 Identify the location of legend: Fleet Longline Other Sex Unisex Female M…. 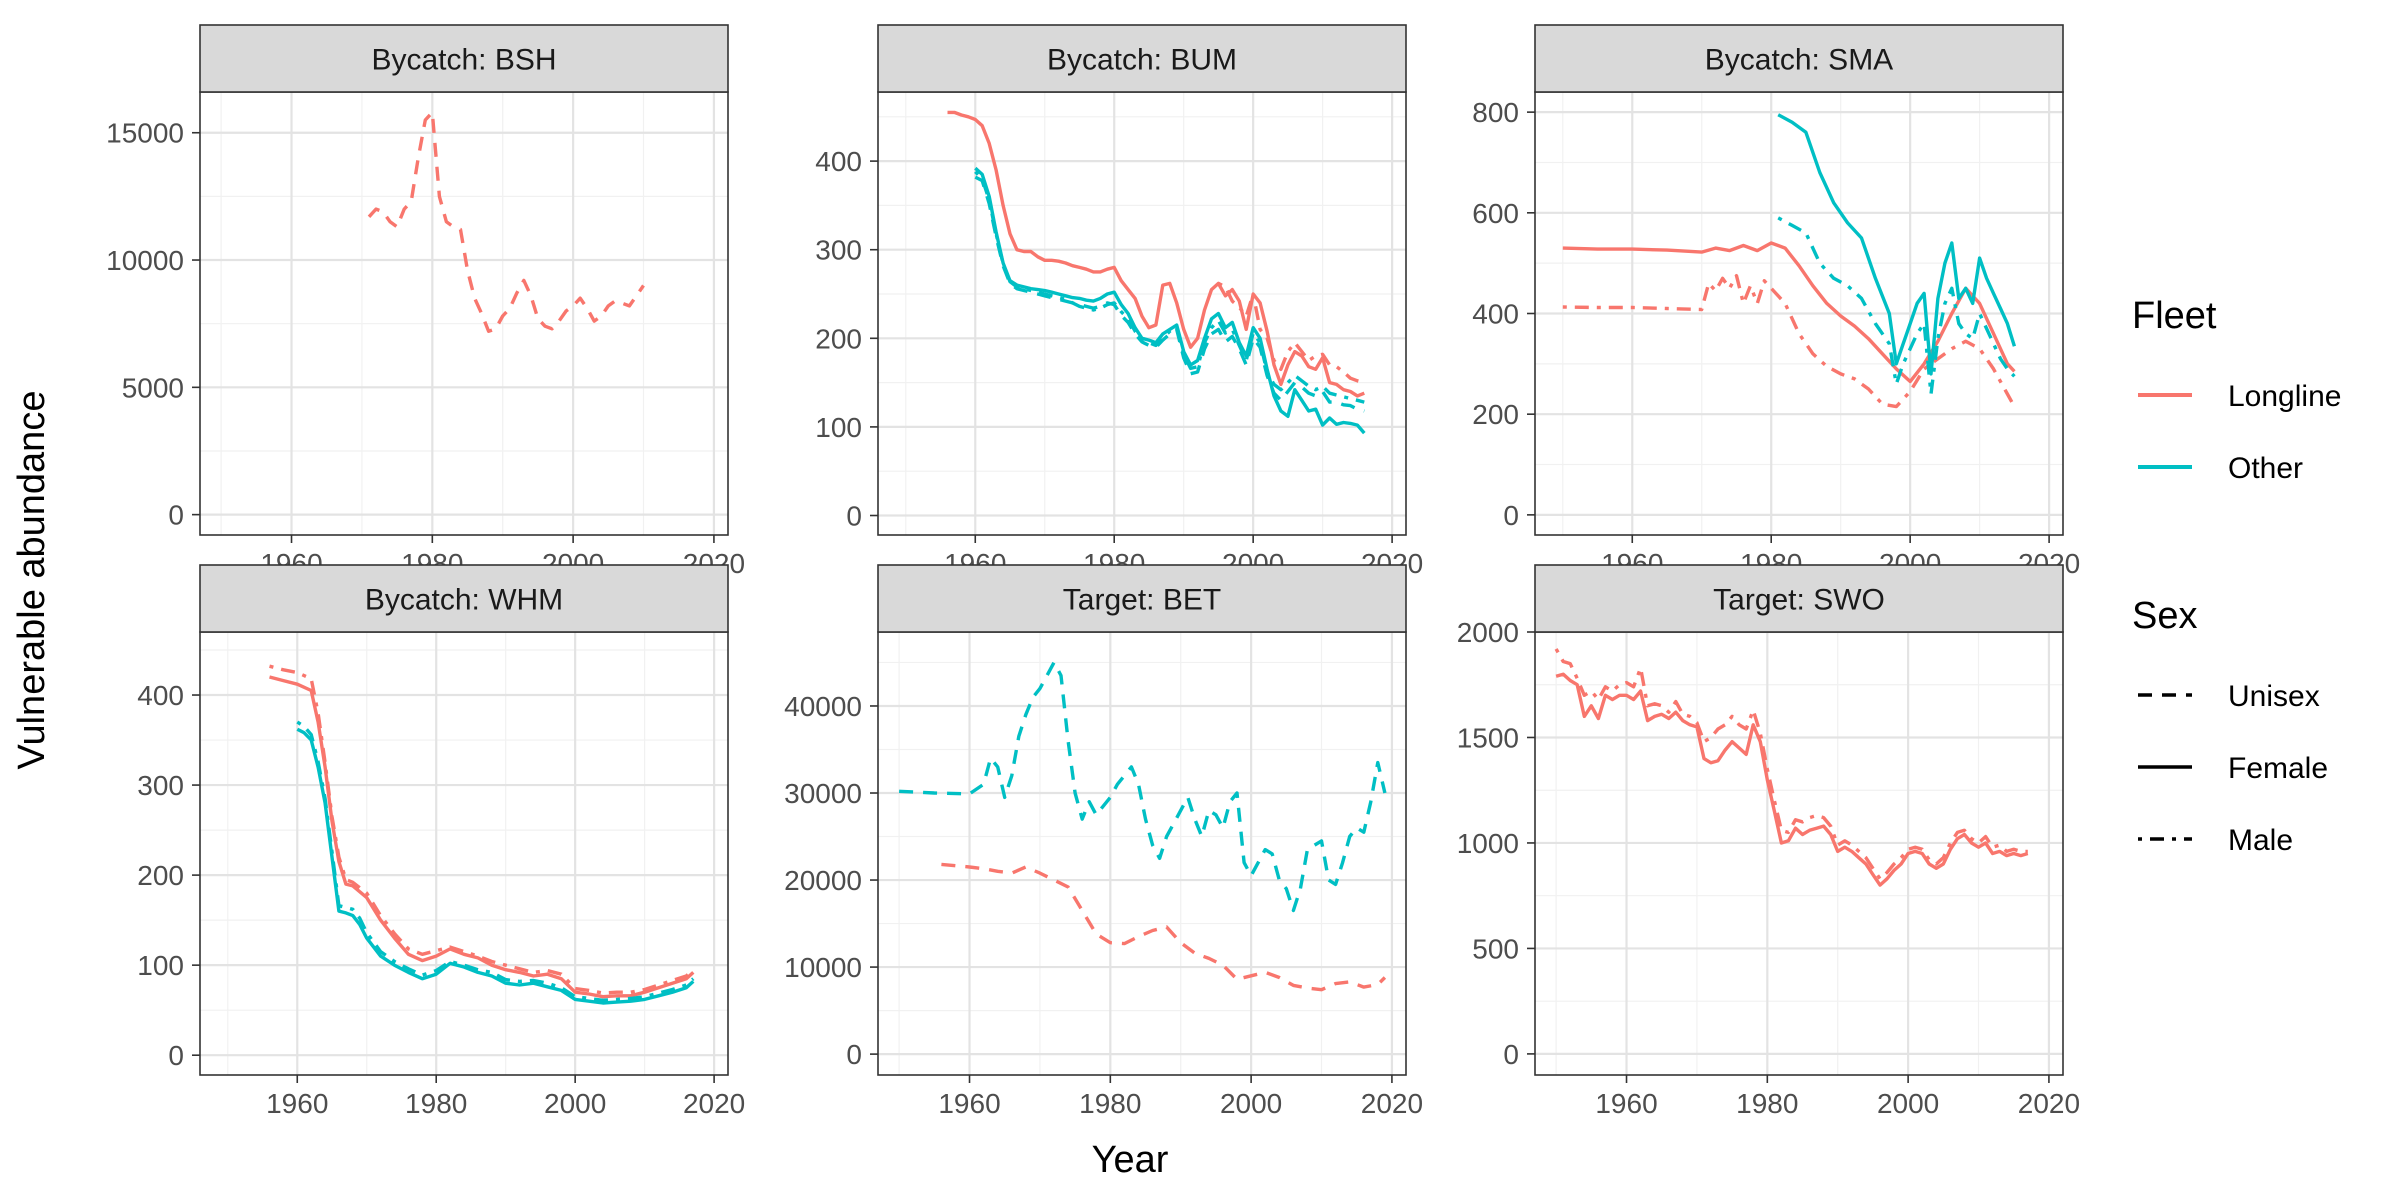
(2236, 576).